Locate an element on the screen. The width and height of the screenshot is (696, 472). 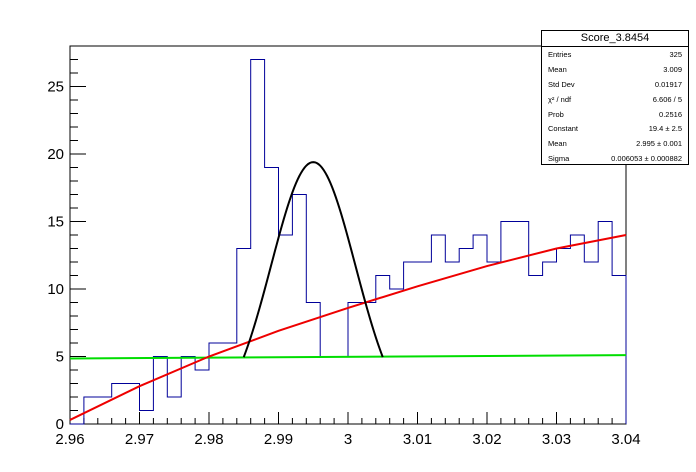
y-tick-label: 20 is located at coordinates (55, 154).